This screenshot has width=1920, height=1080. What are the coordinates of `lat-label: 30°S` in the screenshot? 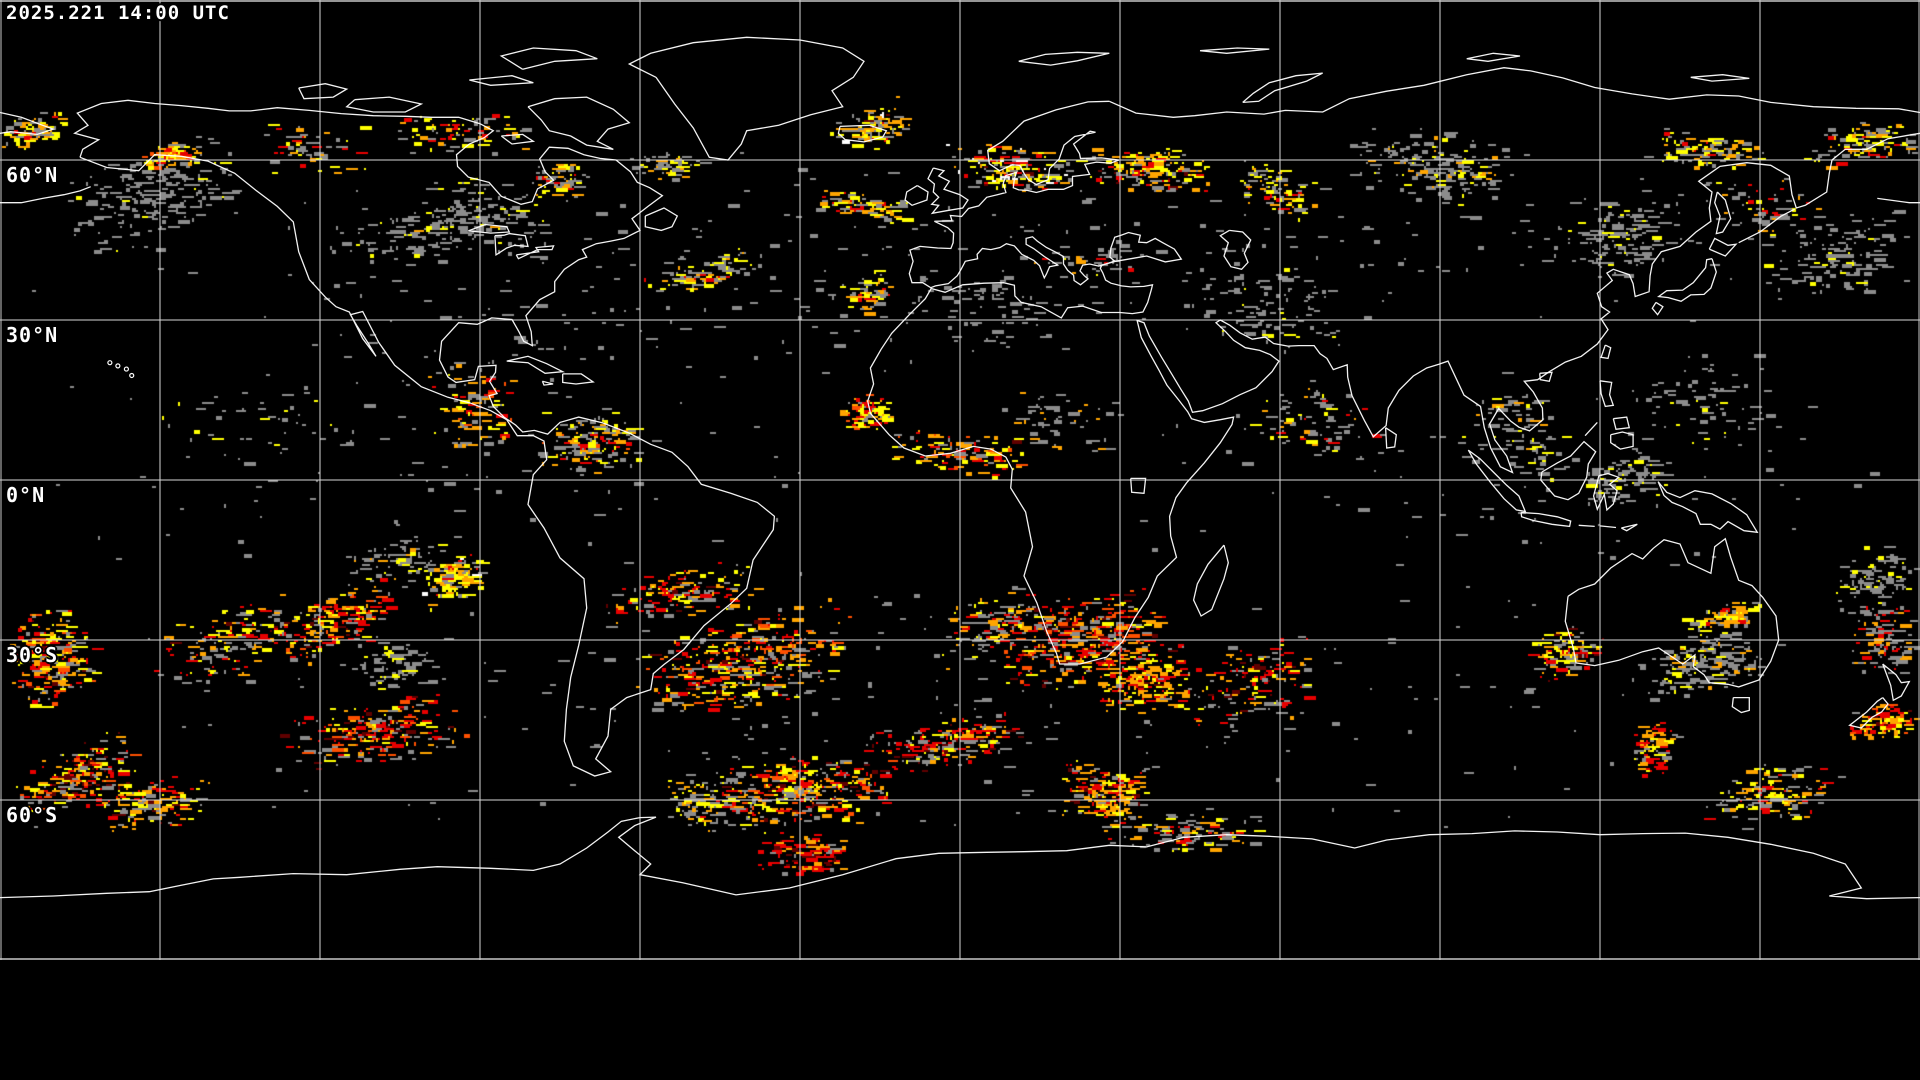 It's located at (32, 655).